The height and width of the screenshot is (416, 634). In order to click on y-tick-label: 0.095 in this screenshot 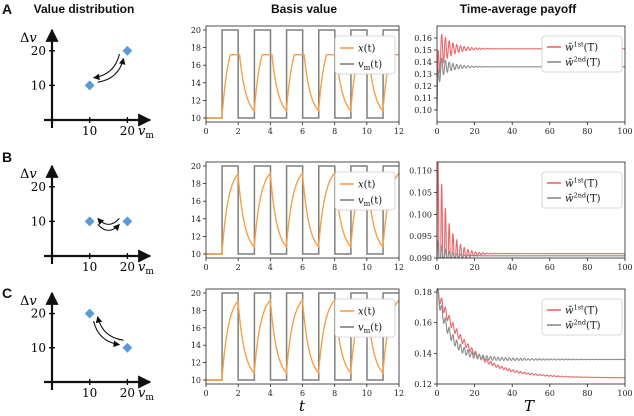, I will do `click(420, 236)`.